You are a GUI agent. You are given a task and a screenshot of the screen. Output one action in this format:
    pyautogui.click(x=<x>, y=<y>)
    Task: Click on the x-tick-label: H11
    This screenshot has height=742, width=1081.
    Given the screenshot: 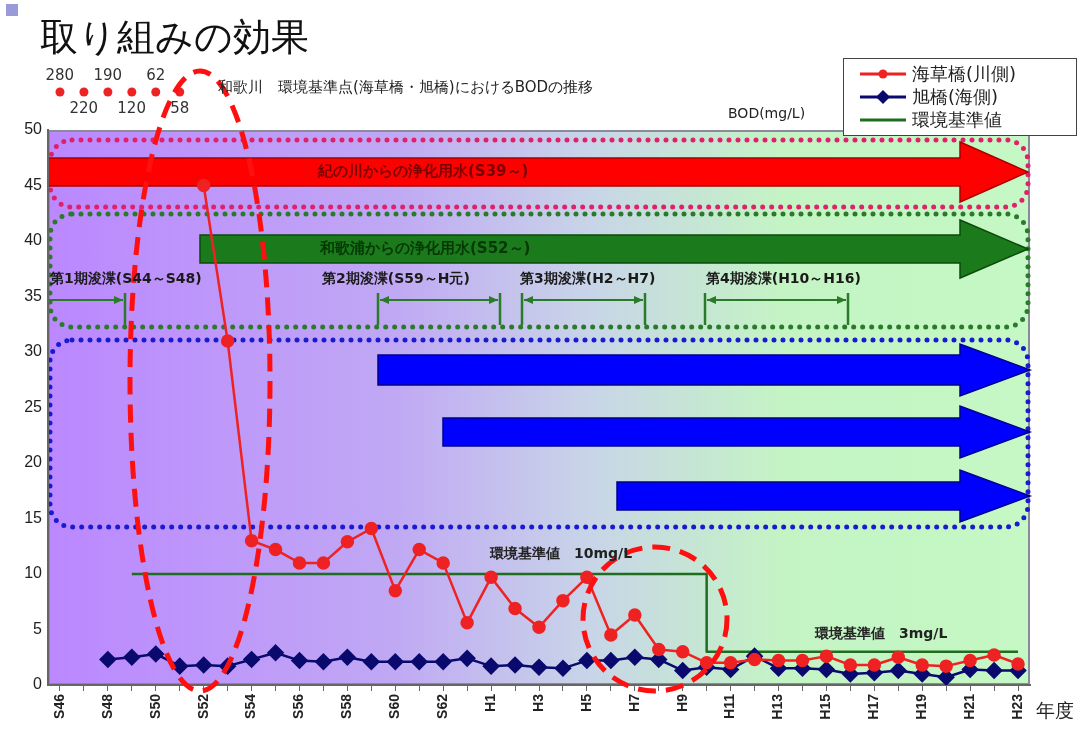 What is the action you would take?
    pyautogui.click(x=729, y=706)
    